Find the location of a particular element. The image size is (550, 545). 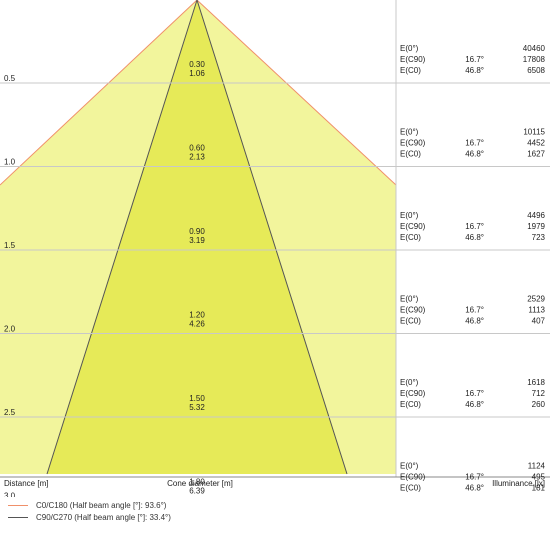

distance-axis-label: Distance [m] is located at coordinates (26, 483).